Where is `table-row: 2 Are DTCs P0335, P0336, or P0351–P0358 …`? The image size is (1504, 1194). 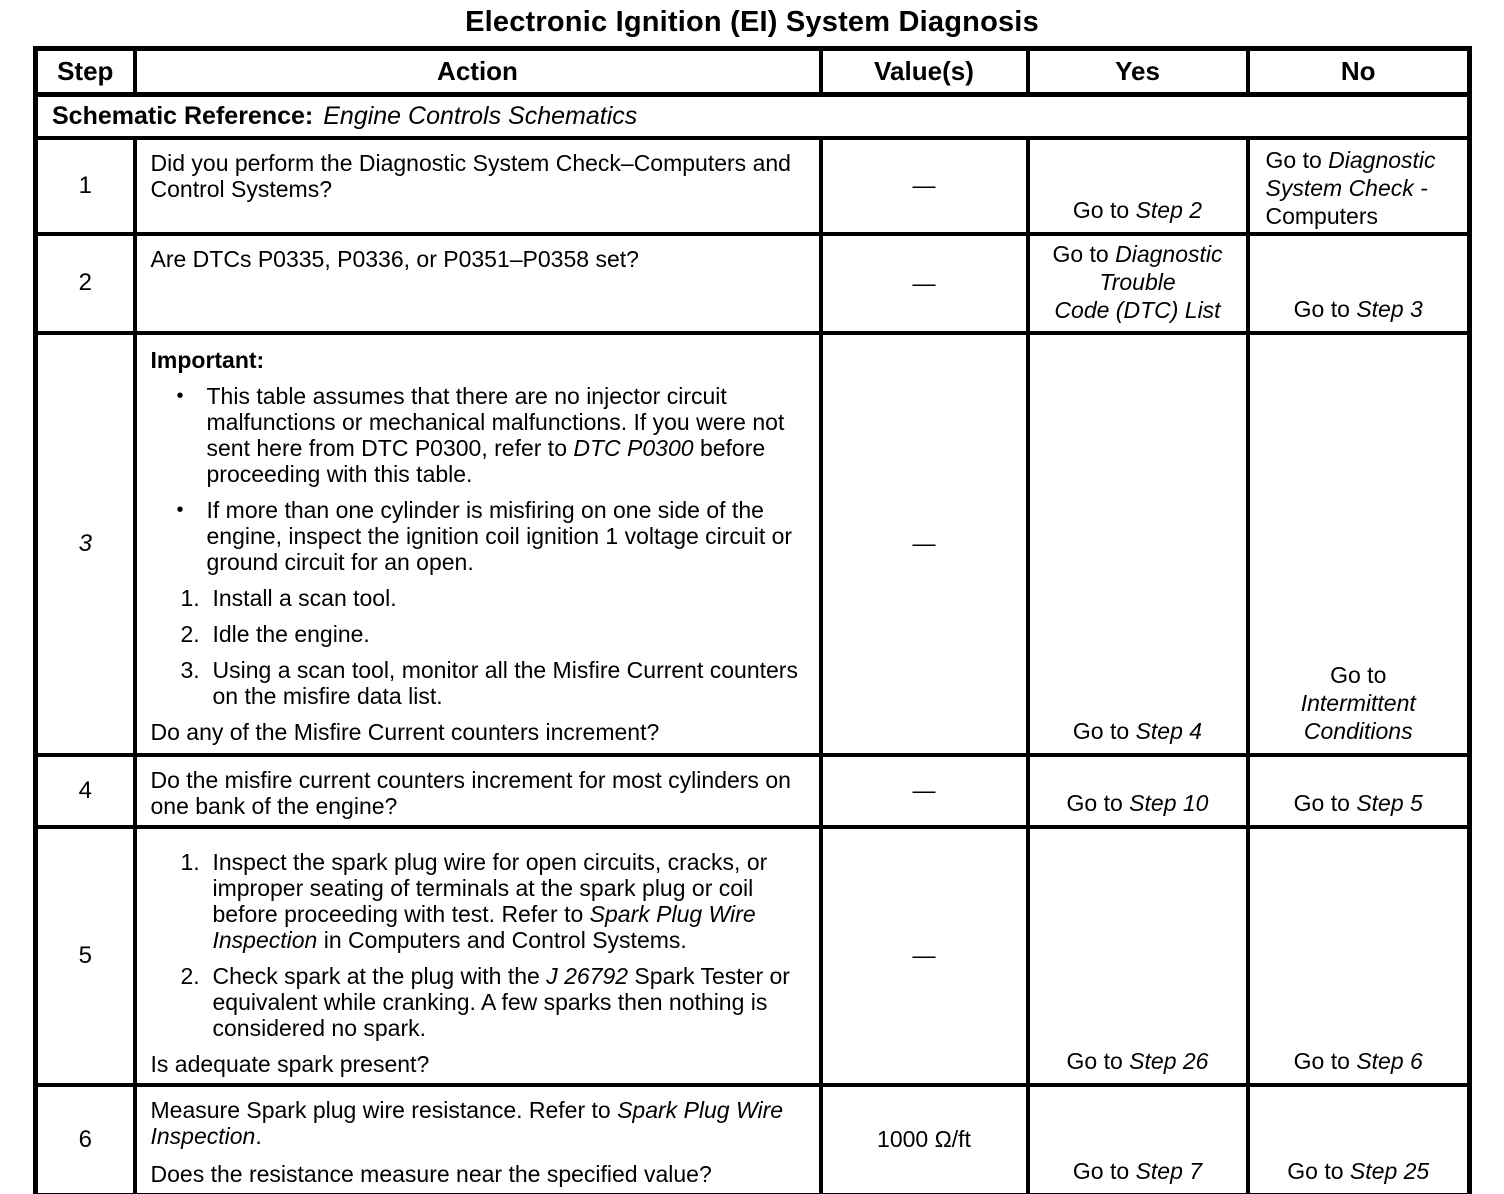 table-row: 2 Are DTCs P0335, P0336, or P0351–P0358 … is located at coordinates (752, 283).